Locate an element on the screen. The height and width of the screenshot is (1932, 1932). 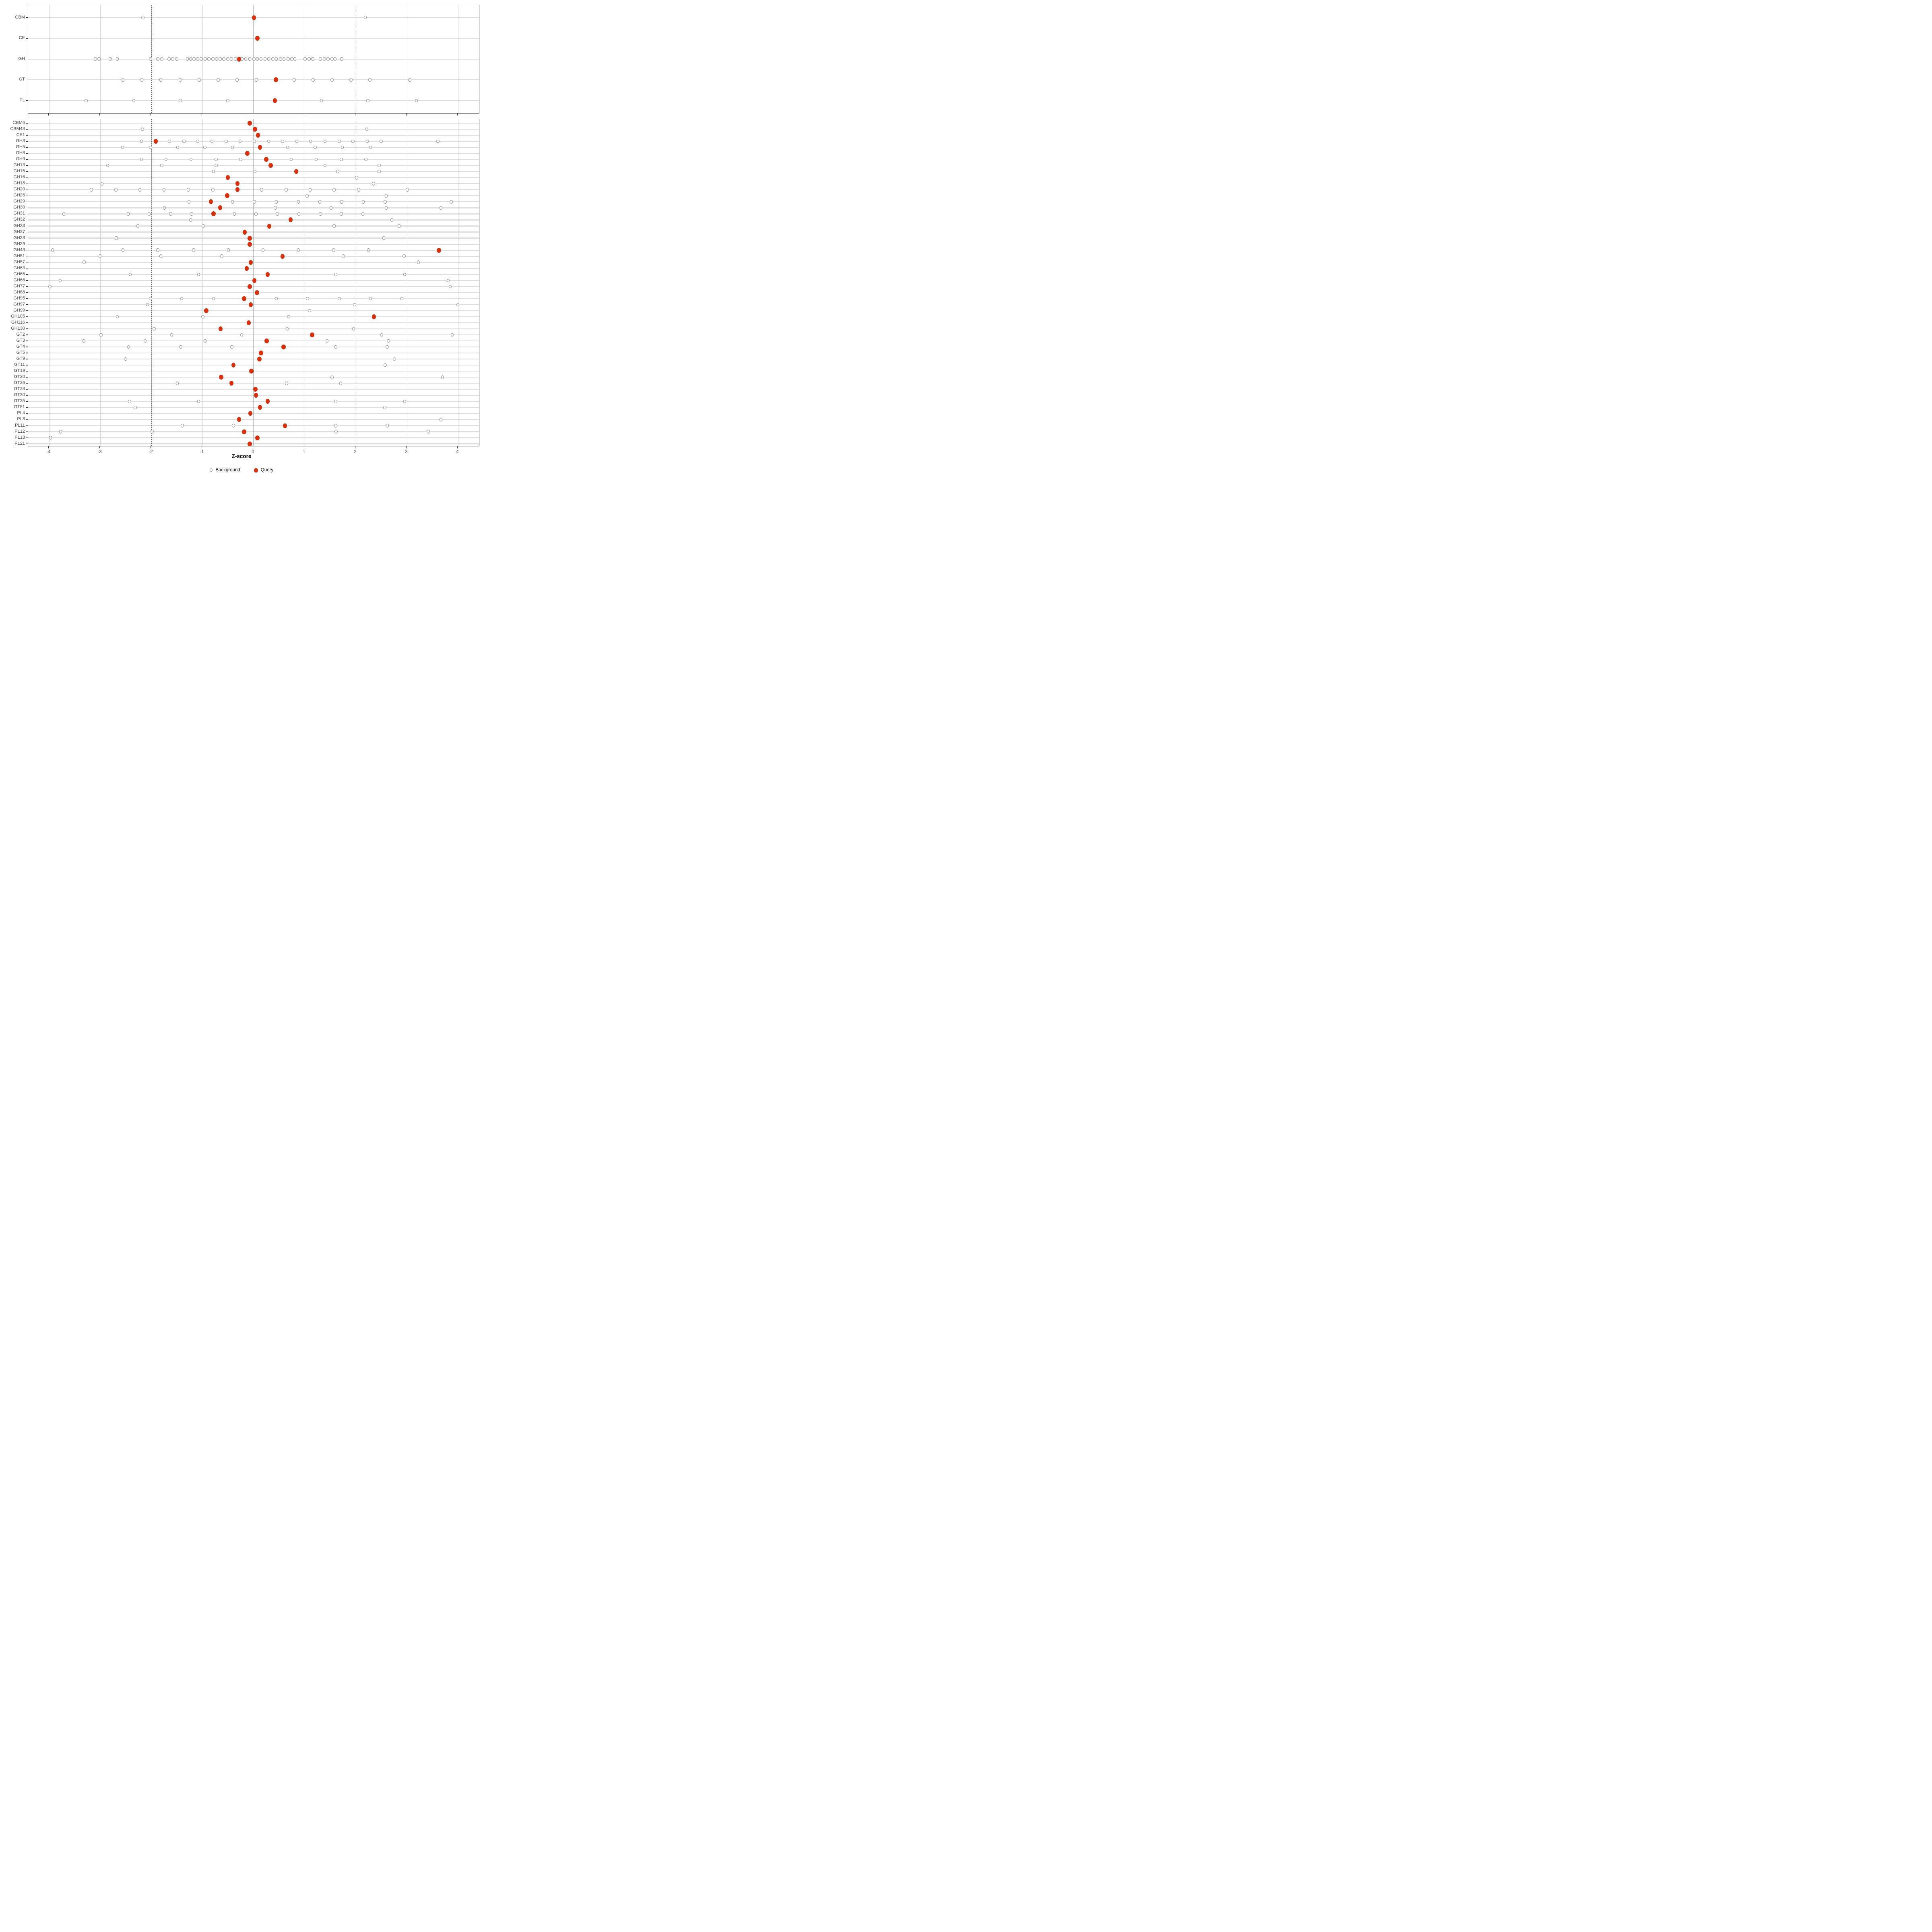
row-label-gt4: GT4 is located at coordinates (20, 346).